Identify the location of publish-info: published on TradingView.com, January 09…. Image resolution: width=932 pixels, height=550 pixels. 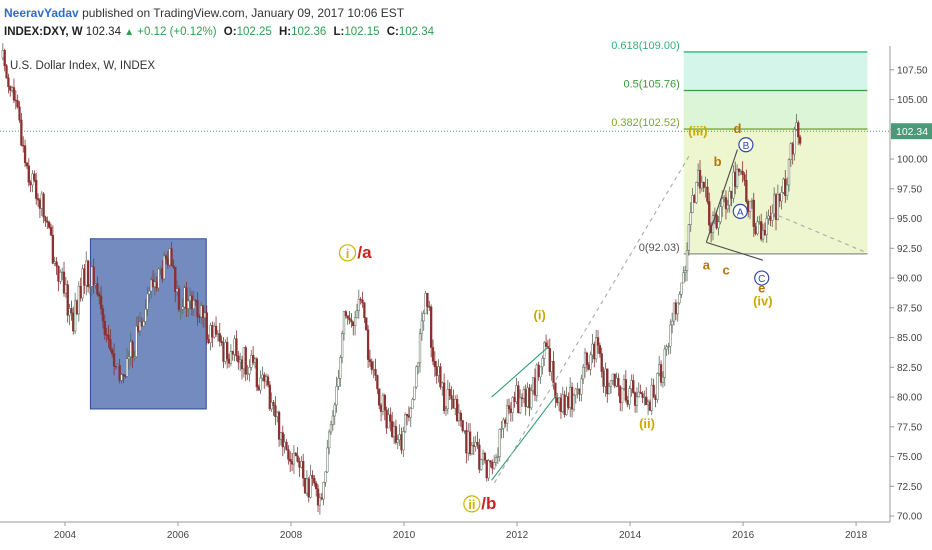
(243, 13).